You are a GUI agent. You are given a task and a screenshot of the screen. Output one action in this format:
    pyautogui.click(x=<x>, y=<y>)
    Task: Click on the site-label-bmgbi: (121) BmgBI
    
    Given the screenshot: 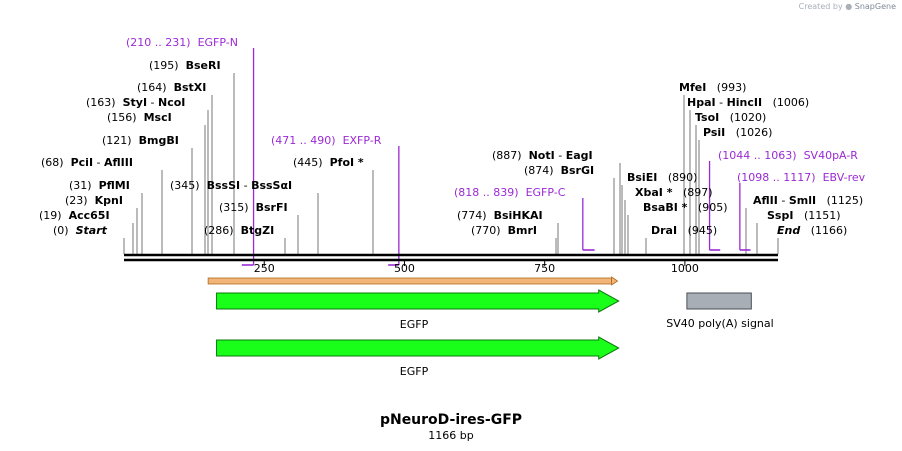 What is the action you would take?
    pyautogui.click(x=140, y=140)
    